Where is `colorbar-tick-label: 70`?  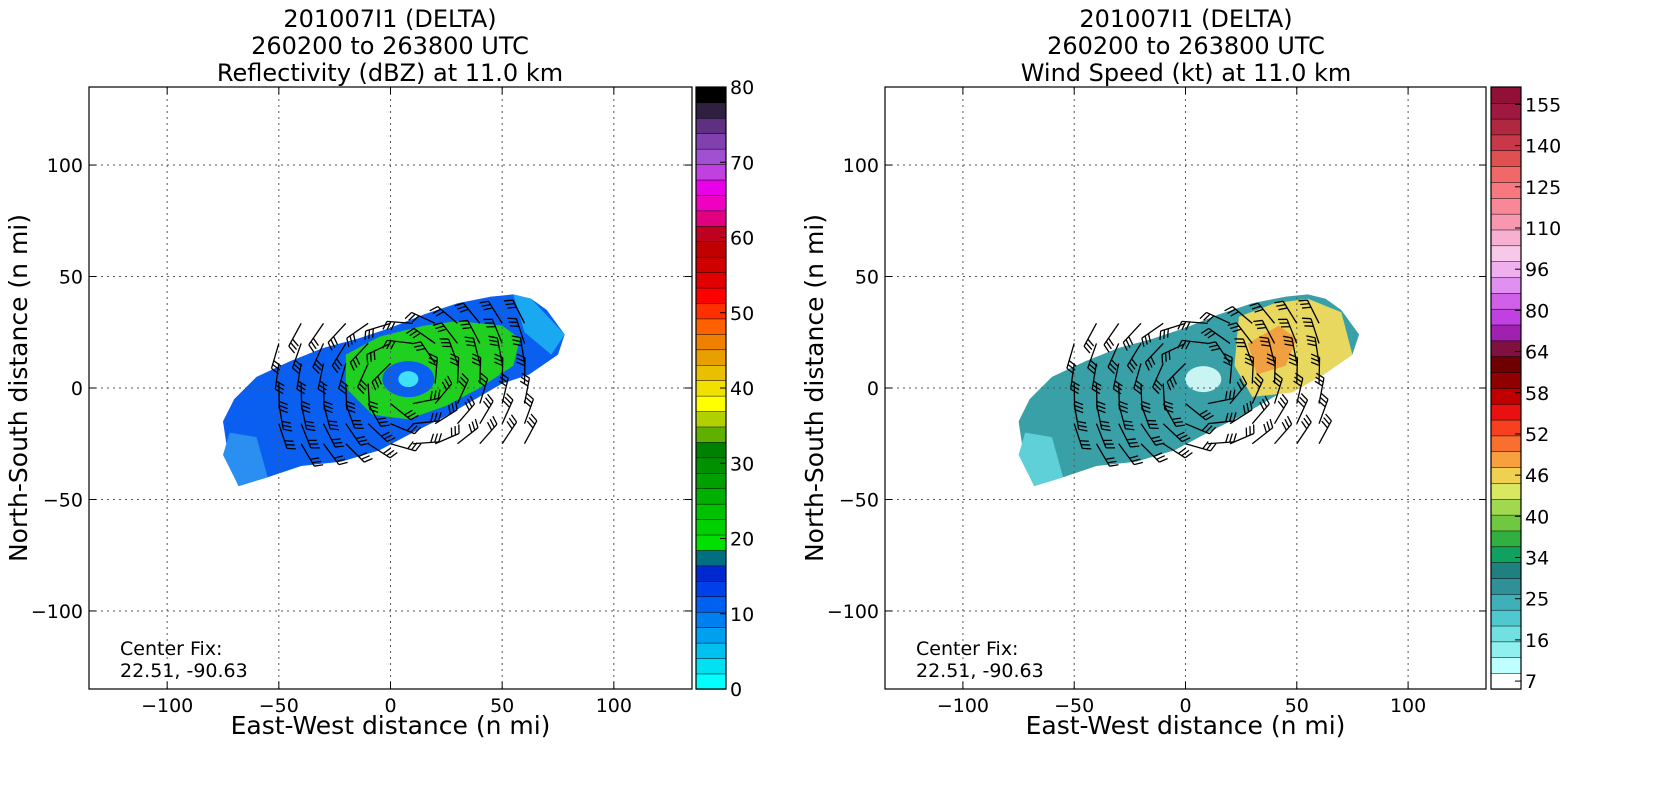
colorbar-tick-label: 70 is located at coordinates (742, 163).